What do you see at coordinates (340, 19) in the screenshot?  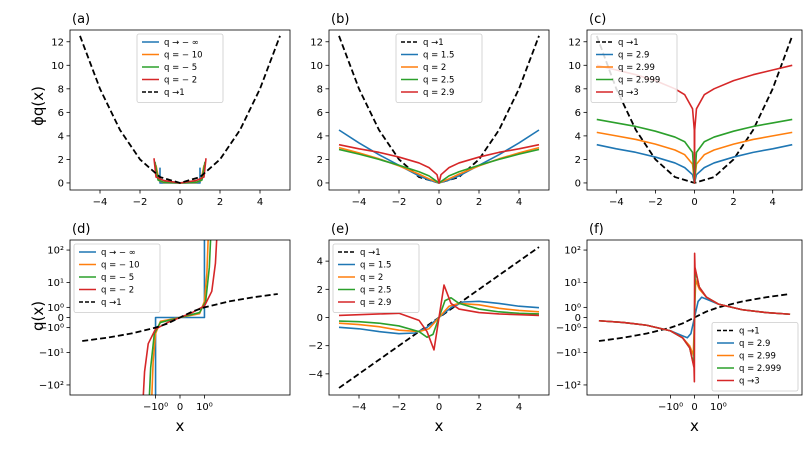 I see `panel-title-b: (b)` at bounding box center [340, 19].